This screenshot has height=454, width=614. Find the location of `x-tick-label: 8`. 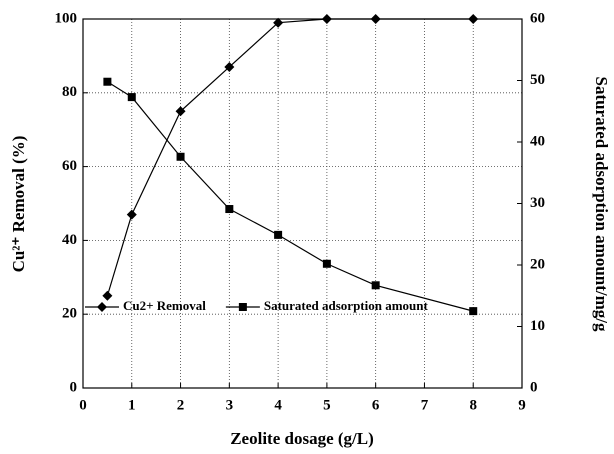

x-tick-label: 8 is located at coordinates (473, 405).